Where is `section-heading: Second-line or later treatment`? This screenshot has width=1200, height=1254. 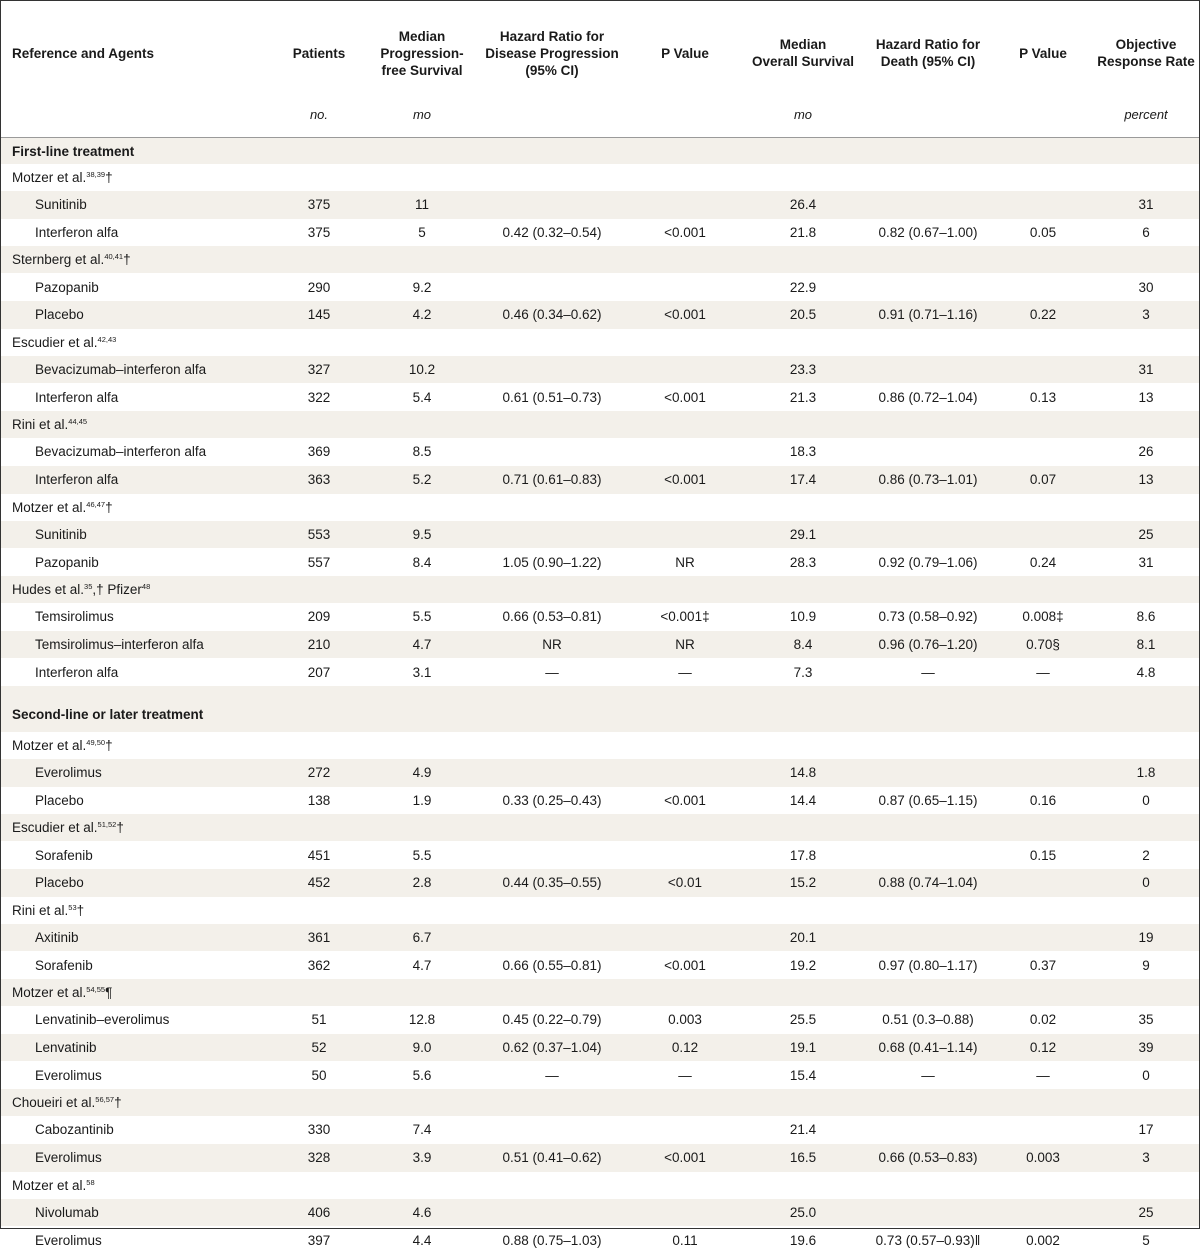 section-heading: Second-line or later treatment is located at coordinates (600, 708).